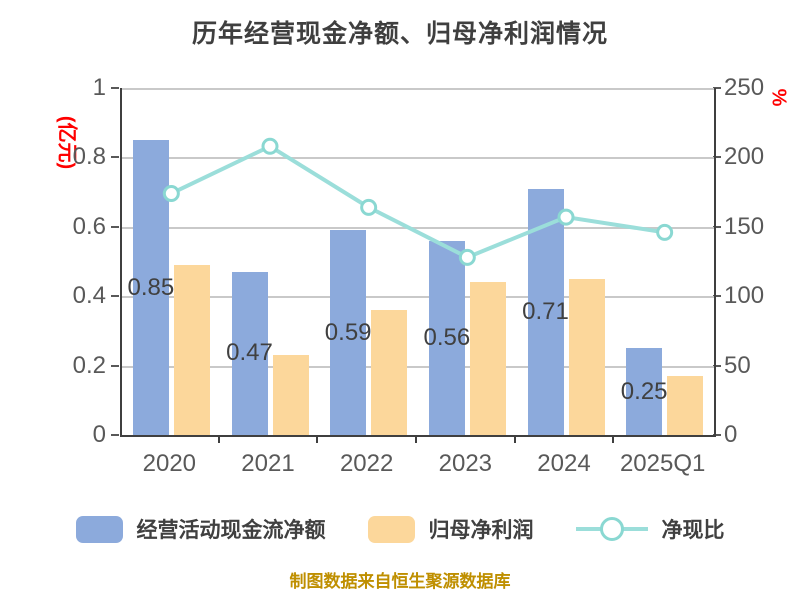  Describe the element at coordinates (169, 463) in the screenshot. I see `x-axis-label-2020: 2020` at that location.